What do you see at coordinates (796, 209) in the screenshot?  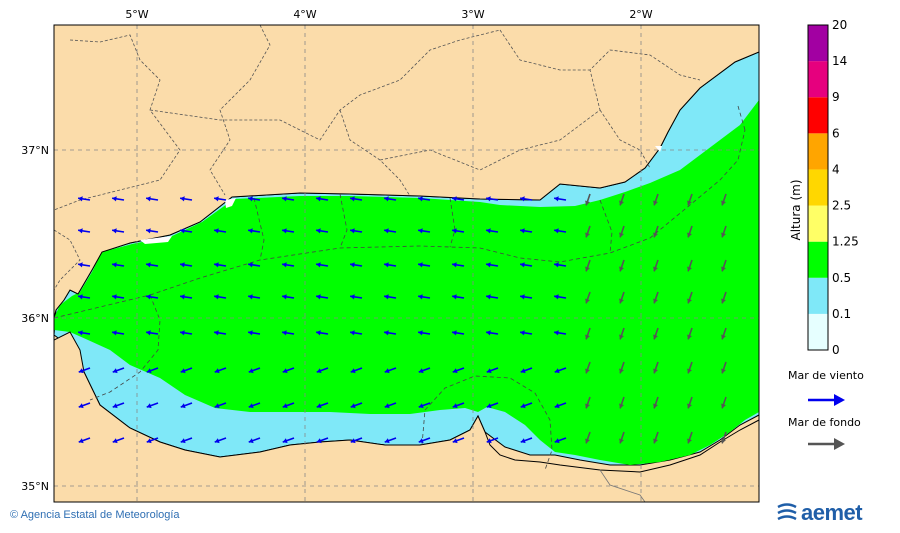 I see `svg-text: Altura (m)` at bounding box center [796, 209].